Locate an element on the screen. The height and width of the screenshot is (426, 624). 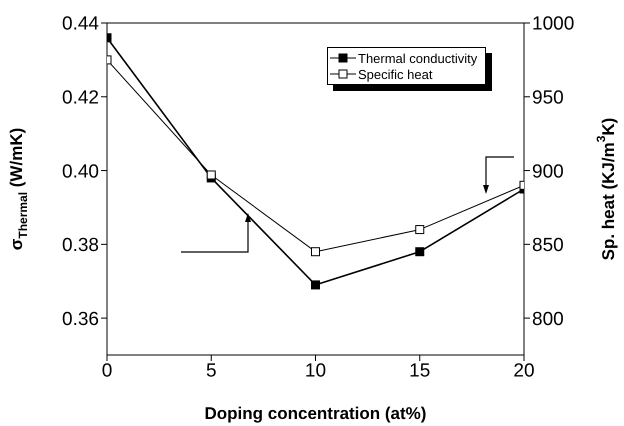
y2-tick-label: 1000 is located at coordinates (553, 24).